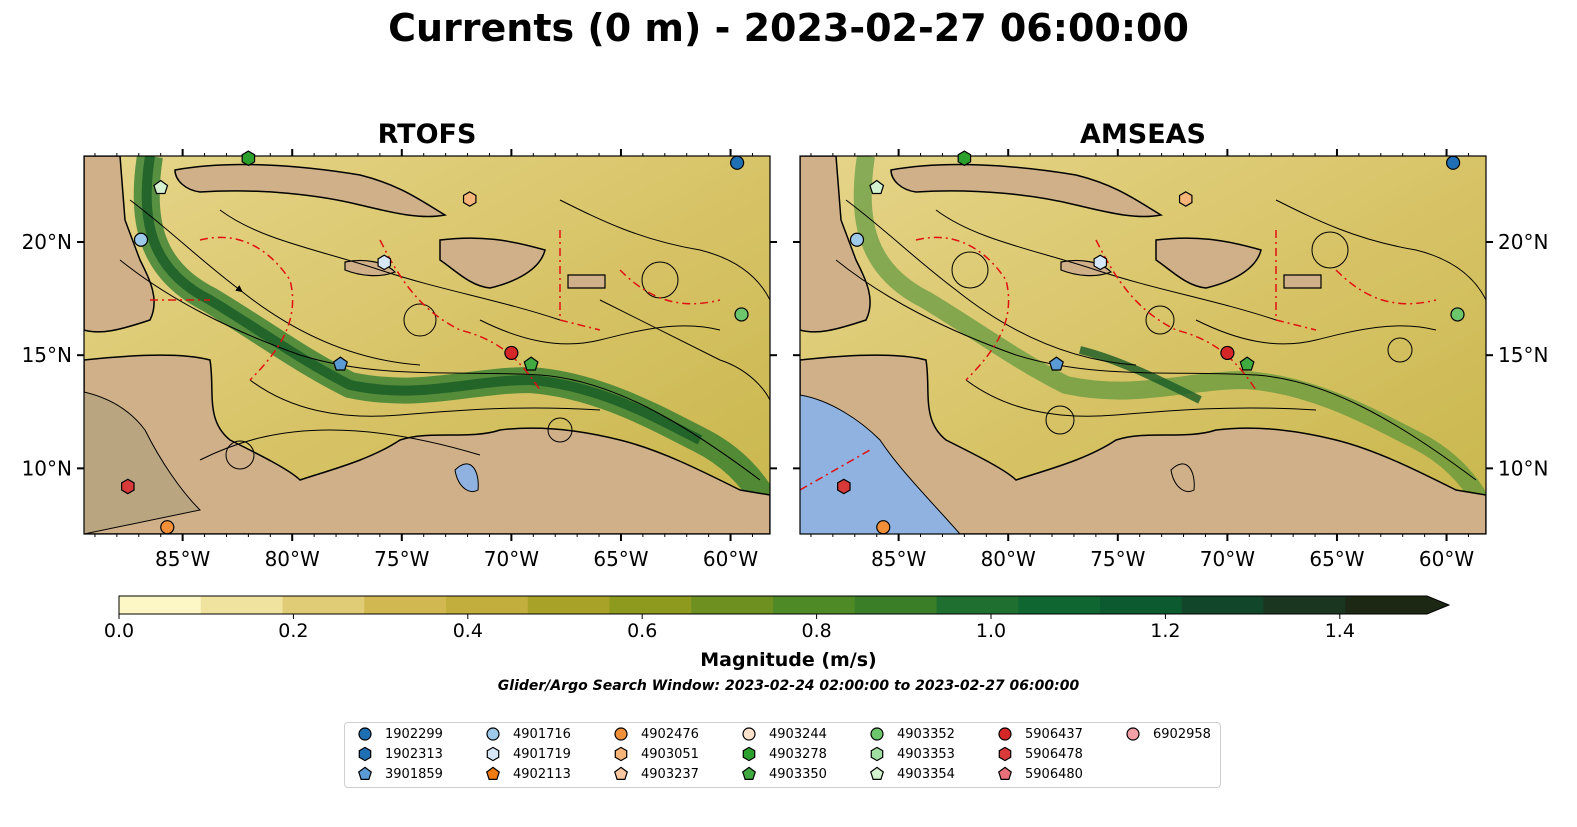 The image size is (1577, 827). I want to click on legend-label: 1902313, so click(414, 754).